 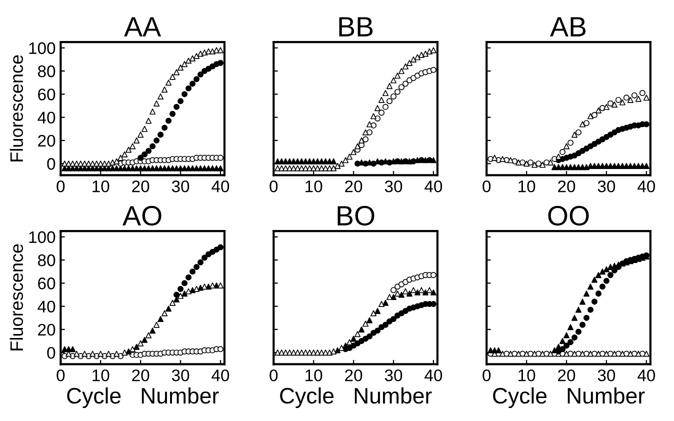 What do you see at coordinates (142, 216) in the screenshot?
I see `chart-title: AO` at bounding box center [142, 216].